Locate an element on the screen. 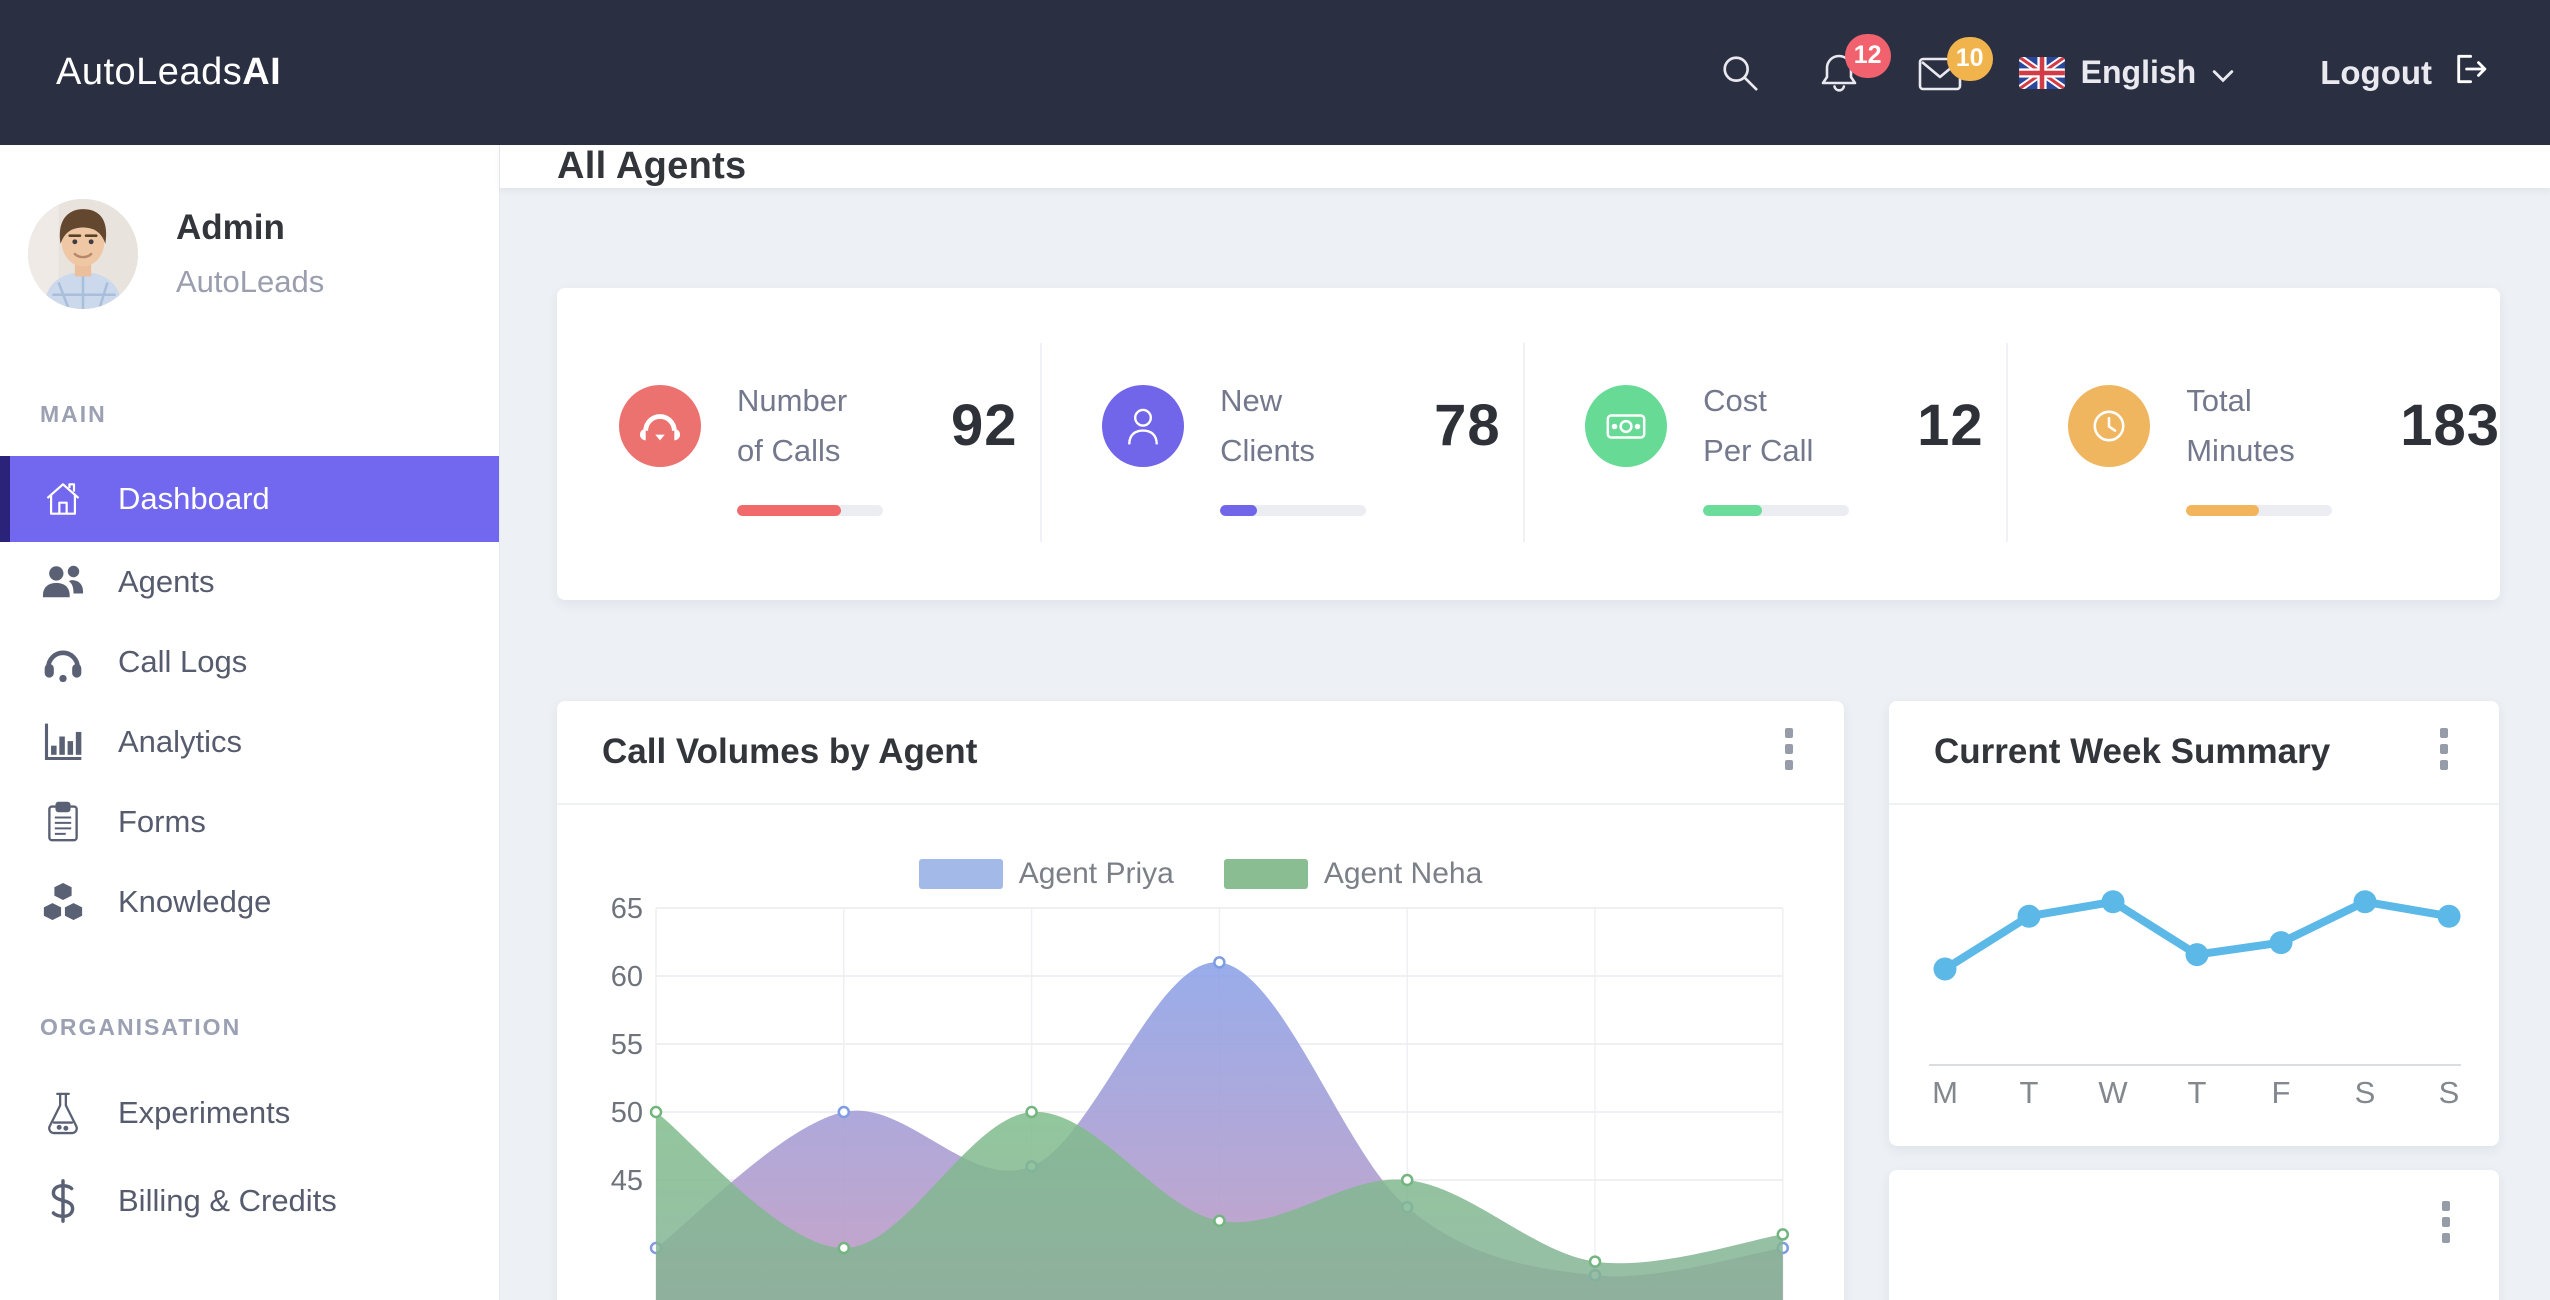  svg-text: 65 is located at coordinates (627, 909).